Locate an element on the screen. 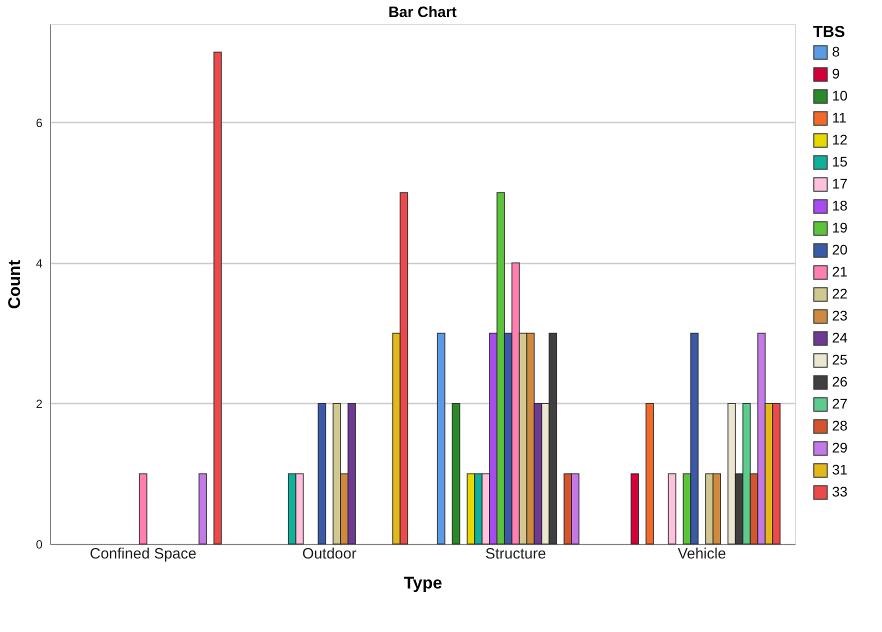  y-tick-label: 4 is located at coordinates (39, 263).